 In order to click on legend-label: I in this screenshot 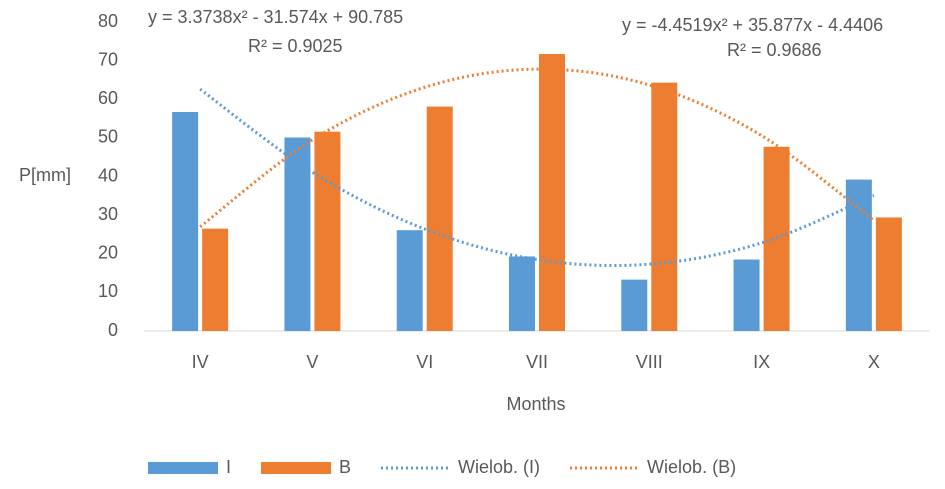, I will do `click(228, 467)`.